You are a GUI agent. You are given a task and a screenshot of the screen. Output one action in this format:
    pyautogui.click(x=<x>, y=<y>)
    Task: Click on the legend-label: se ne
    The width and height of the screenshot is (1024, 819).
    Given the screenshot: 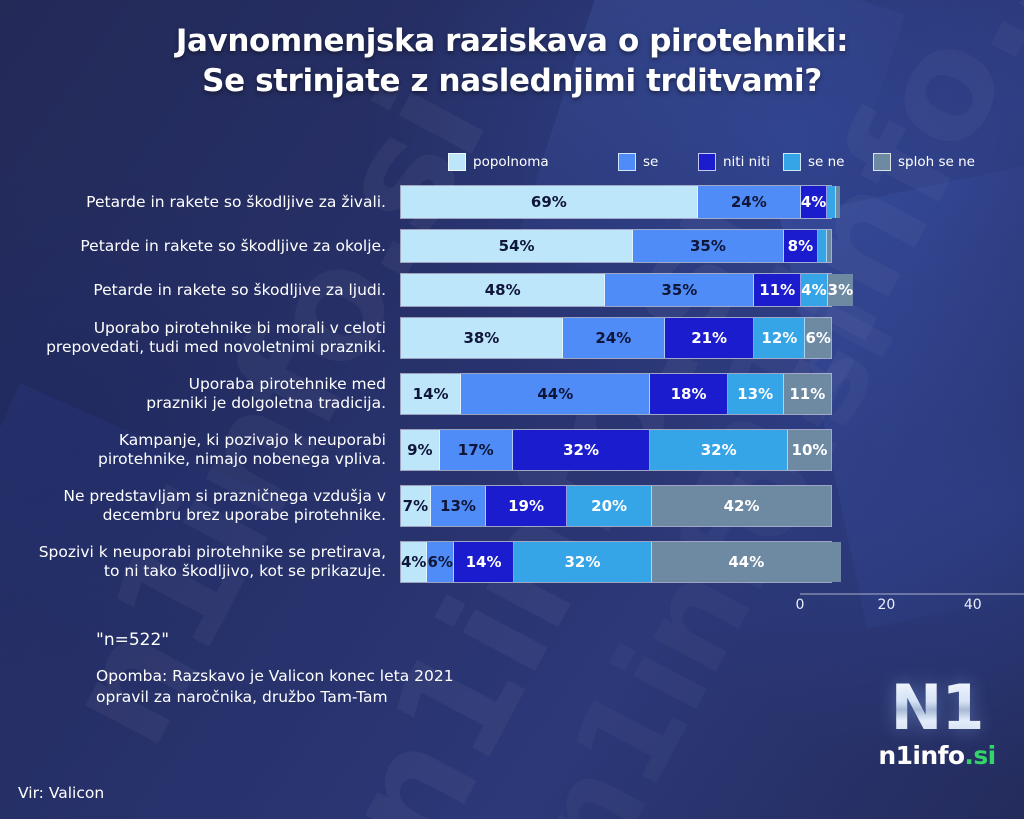 What is the action you would take?
    pyautogui.click(x=826, y=162)
    